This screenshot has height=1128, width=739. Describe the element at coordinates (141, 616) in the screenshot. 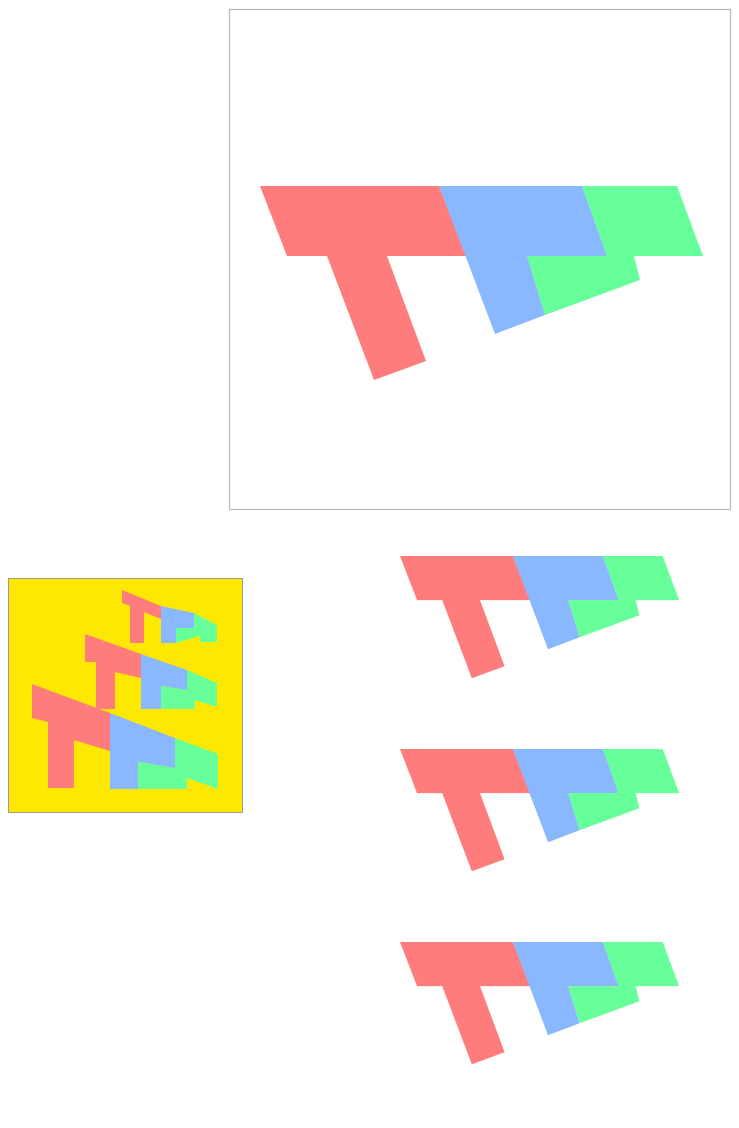

I see `thumb-1-red` at that location.